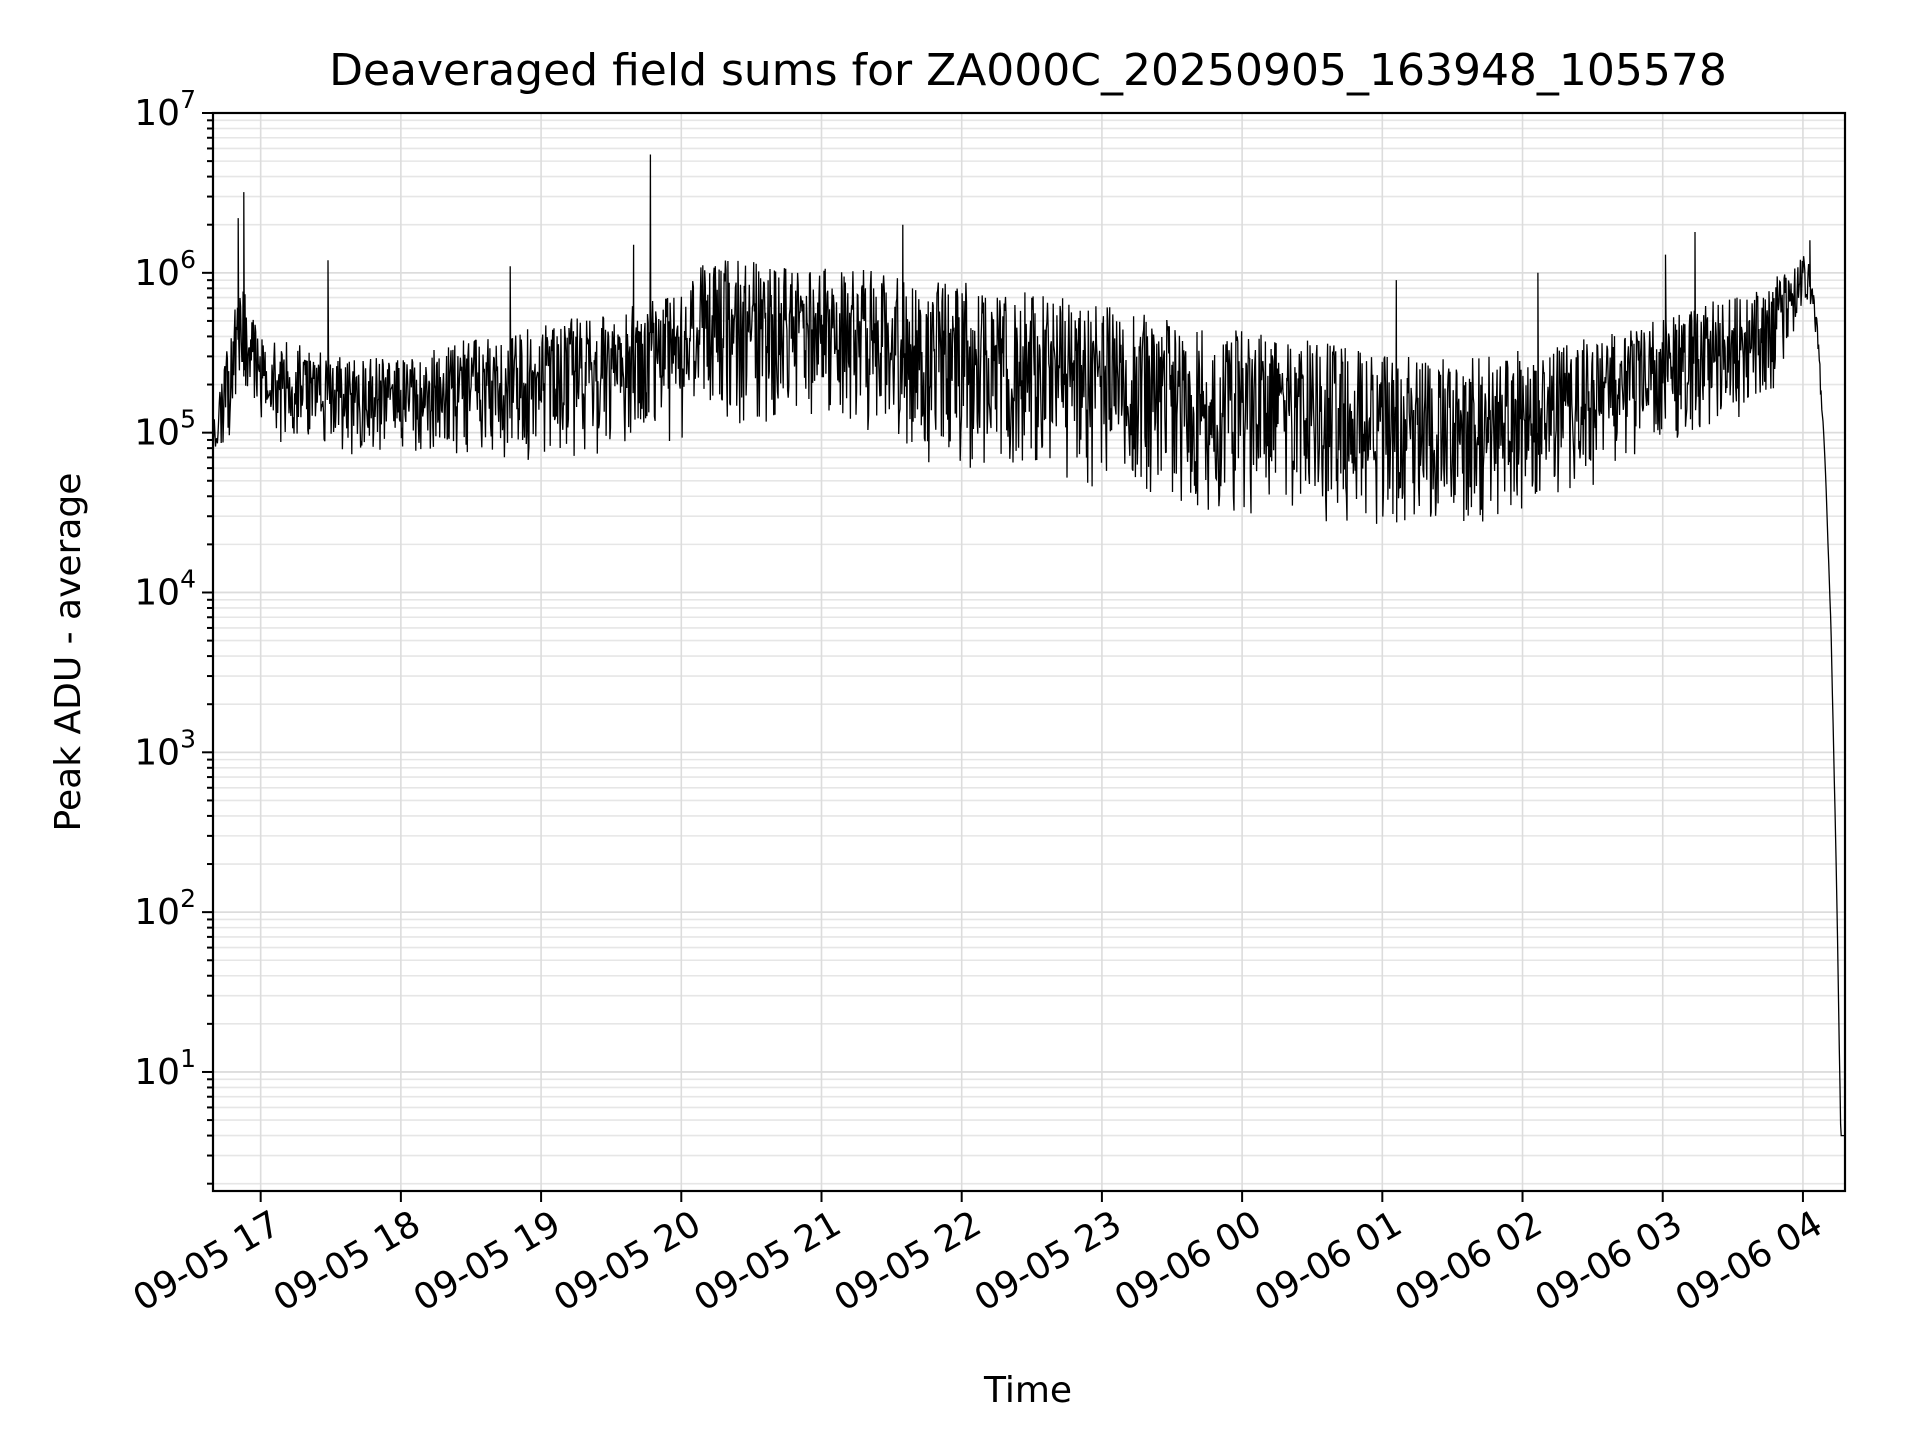 The width and height of the screenshot is (1920, 1440). Describe the element at coordinates (1027, 1390) in the screenshot. I see `x-axis-label: Time` at that location.